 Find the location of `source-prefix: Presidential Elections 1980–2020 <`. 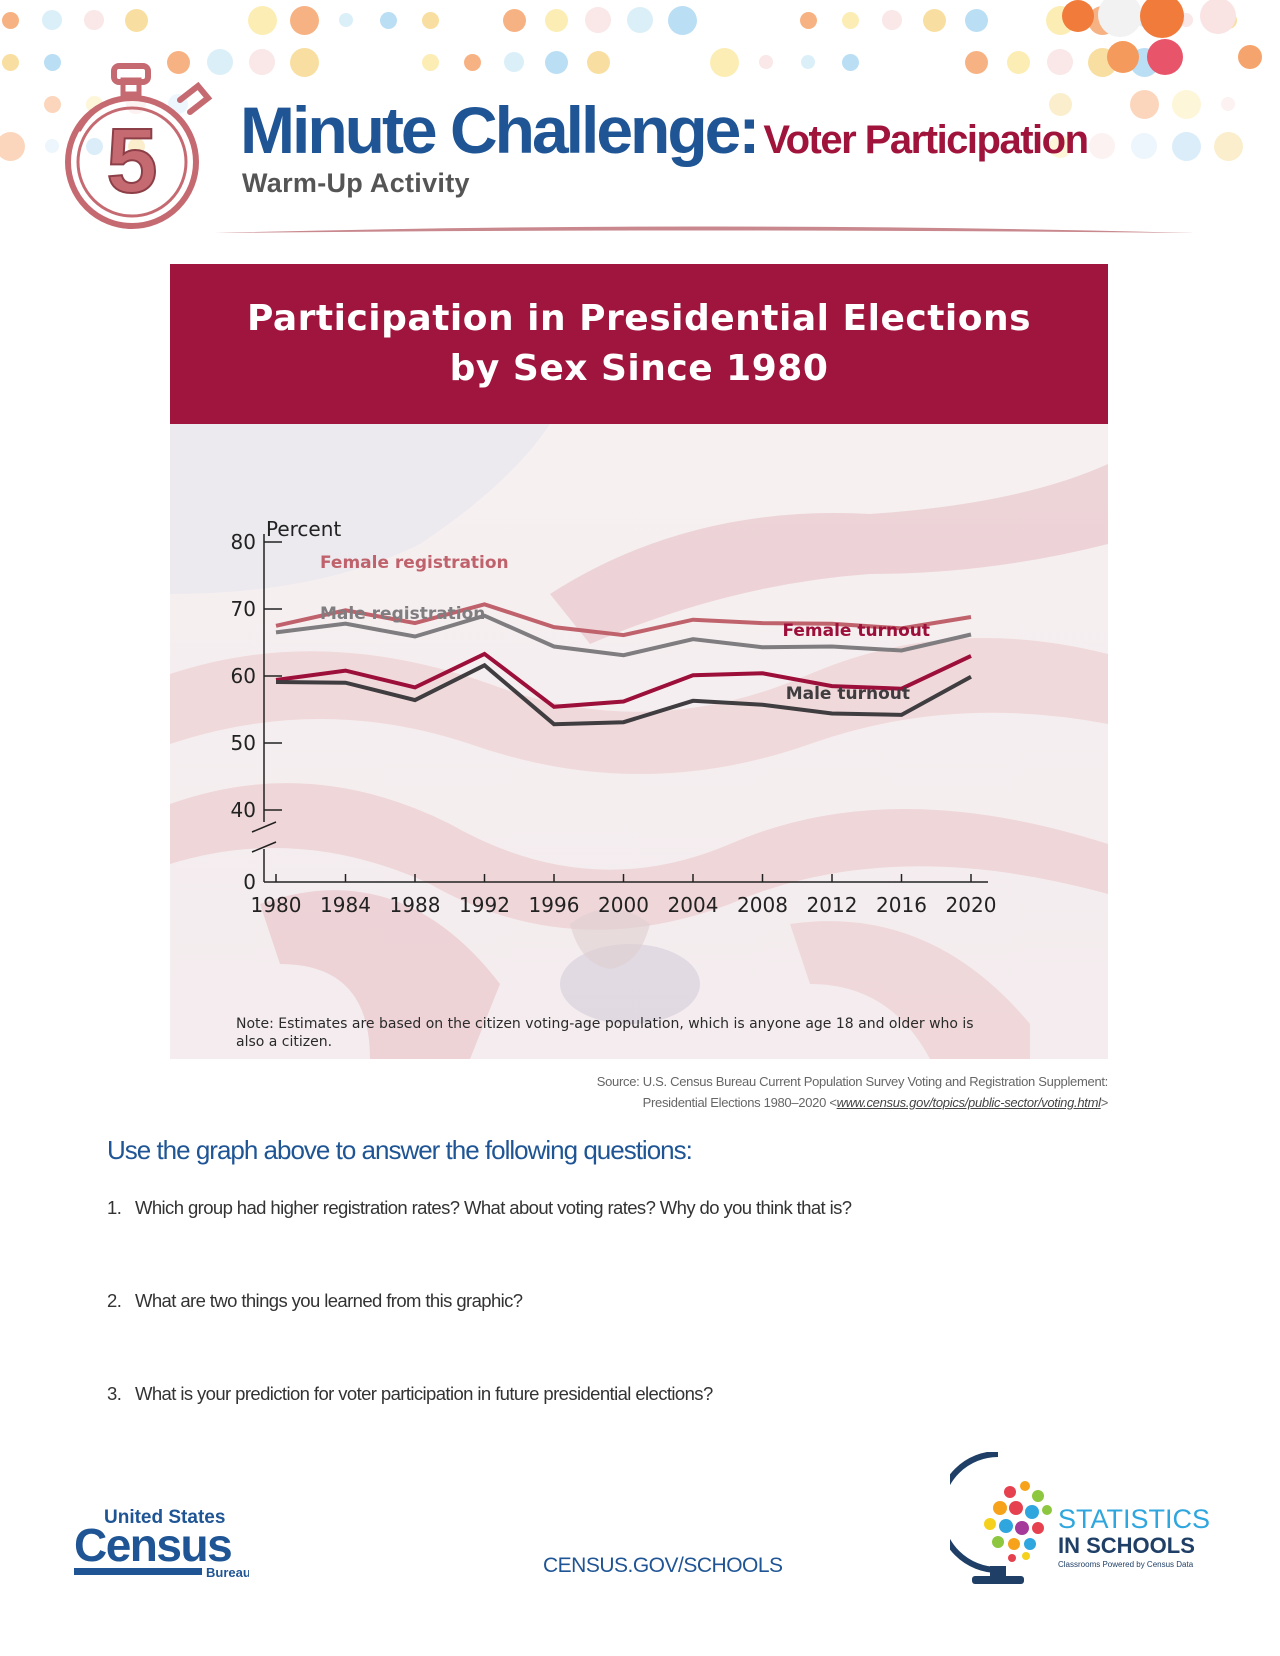

source-prefix: Presidential Elections 1980–2020 < is located at coordinates (739, 1102).